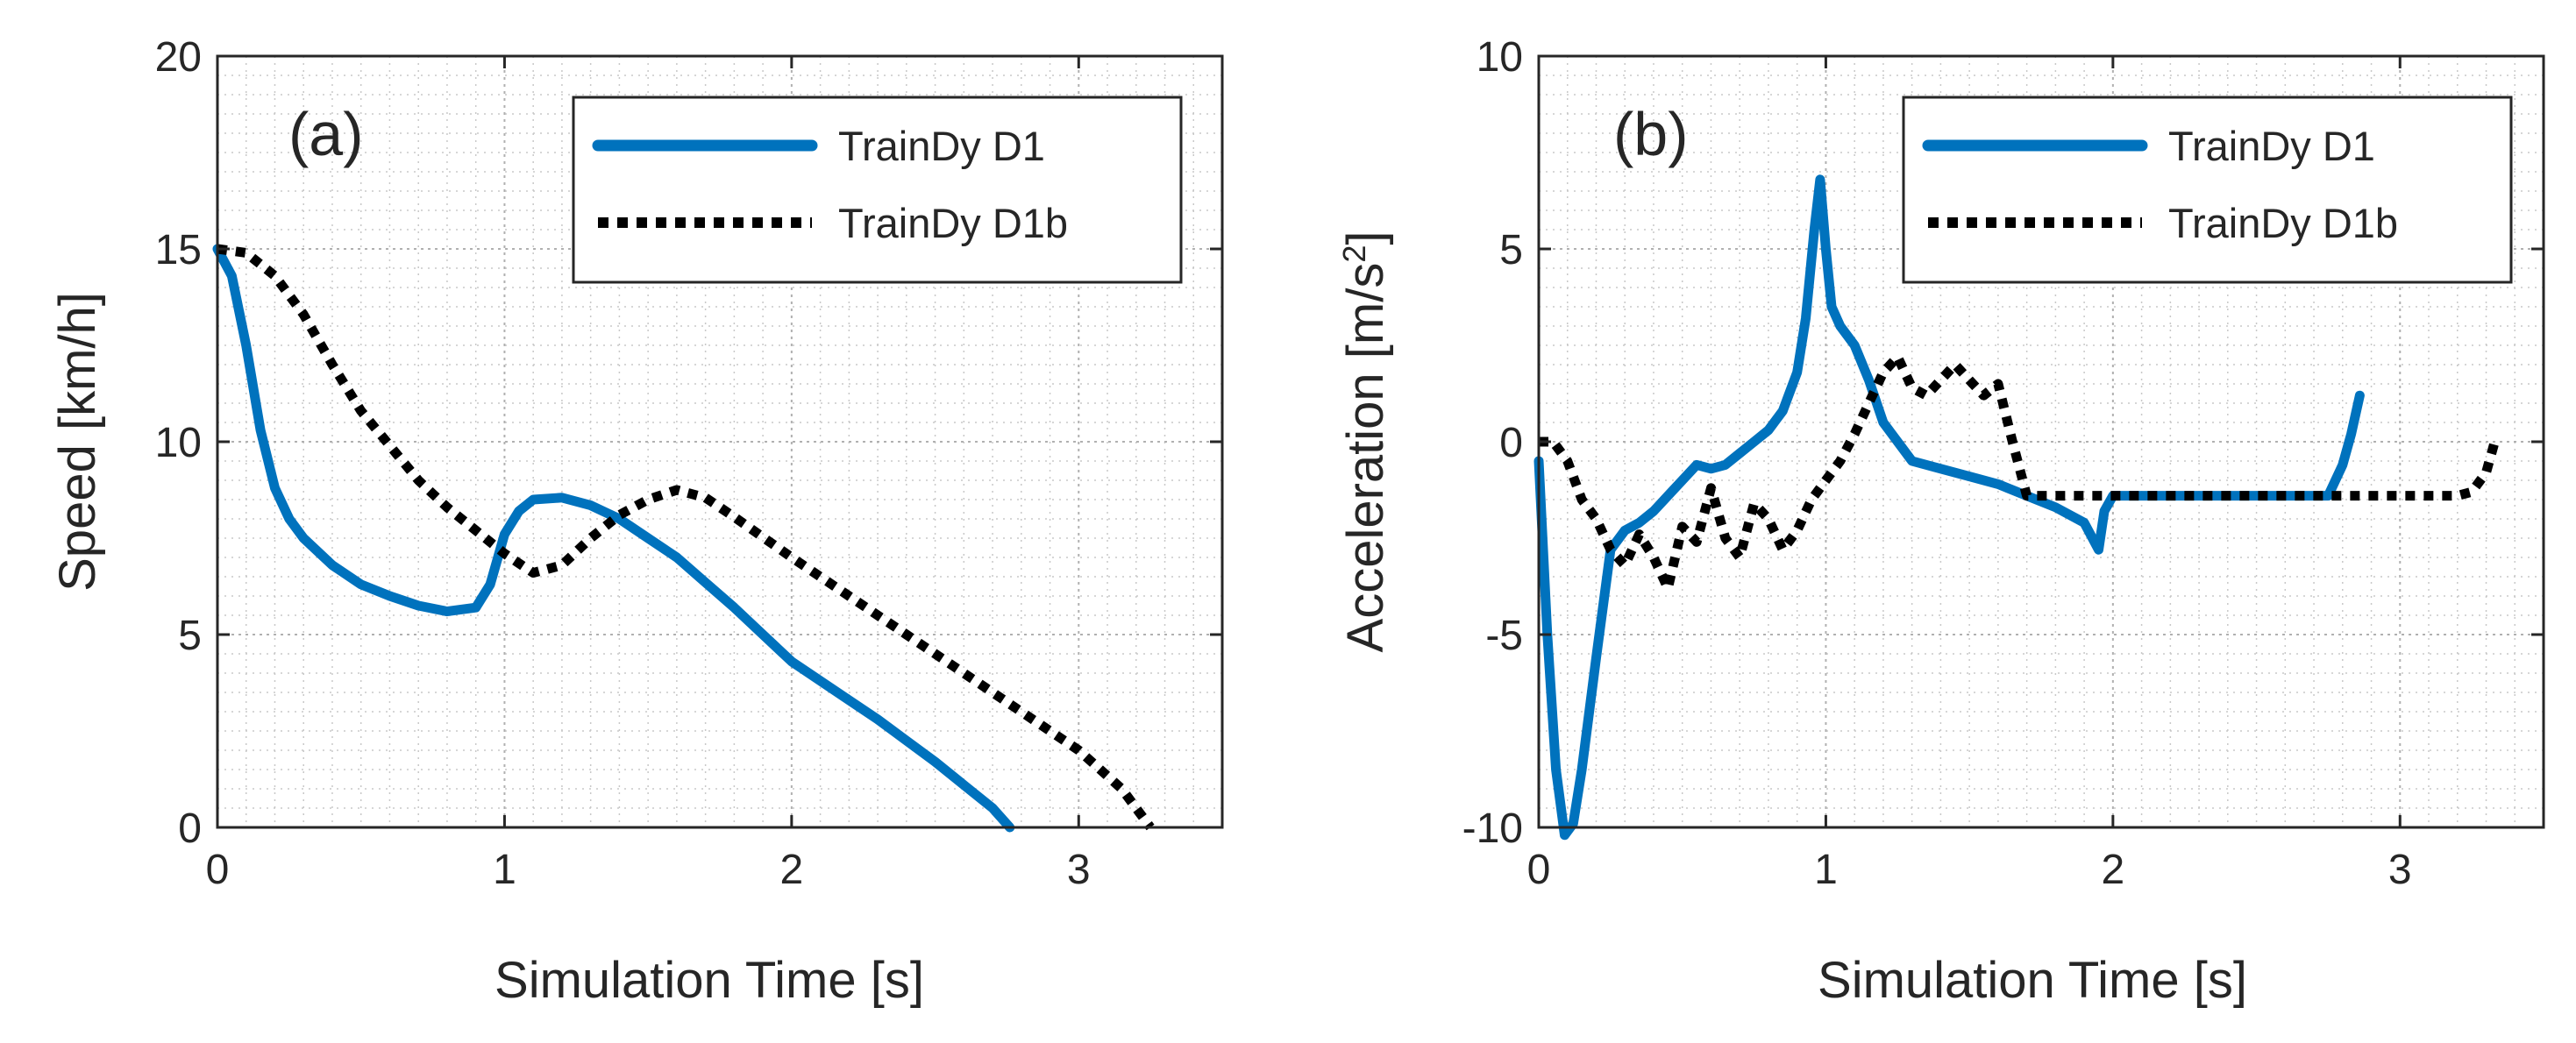  I want to click on panel-a-ytick-label: 15, so click(178, 250).